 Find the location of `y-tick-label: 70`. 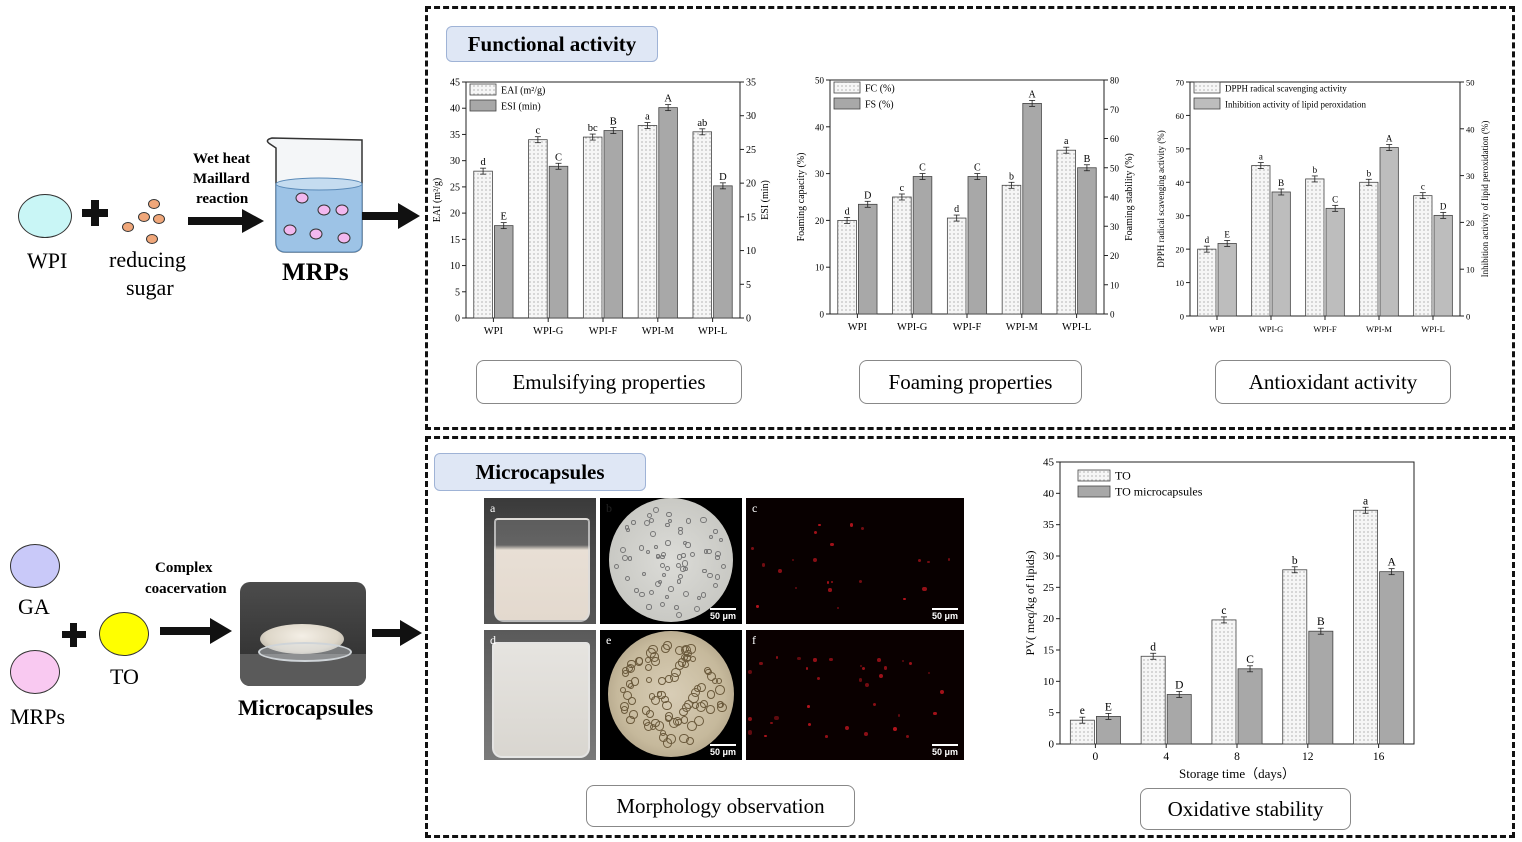

y-tick-label: 70 is located at coordinates (1180, 83).